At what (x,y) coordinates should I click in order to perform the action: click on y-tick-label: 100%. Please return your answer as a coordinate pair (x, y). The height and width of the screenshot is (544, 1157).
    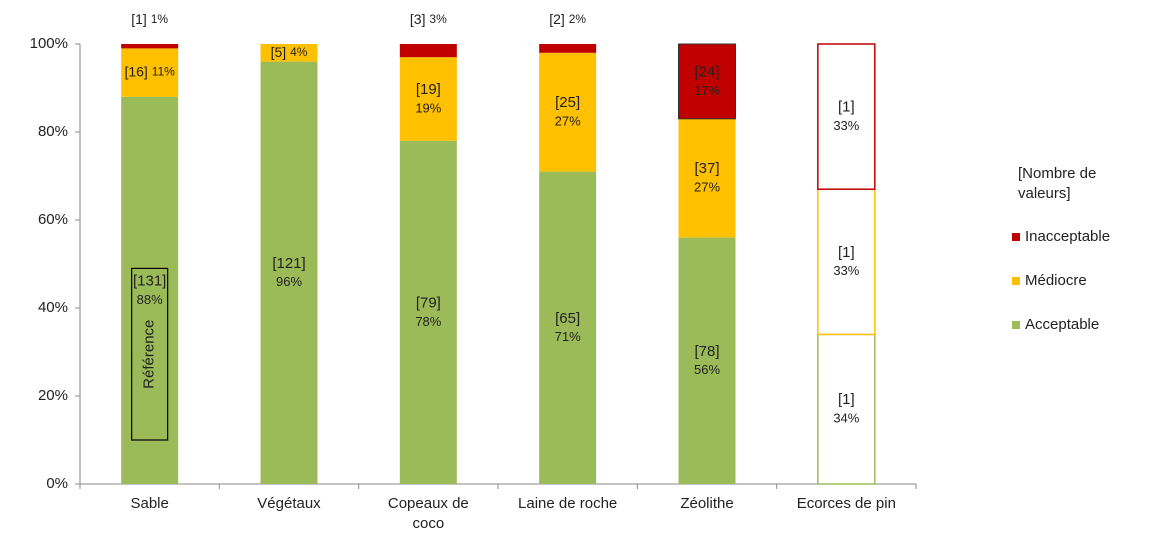
    Looking at the image, I should click on (49, 43).